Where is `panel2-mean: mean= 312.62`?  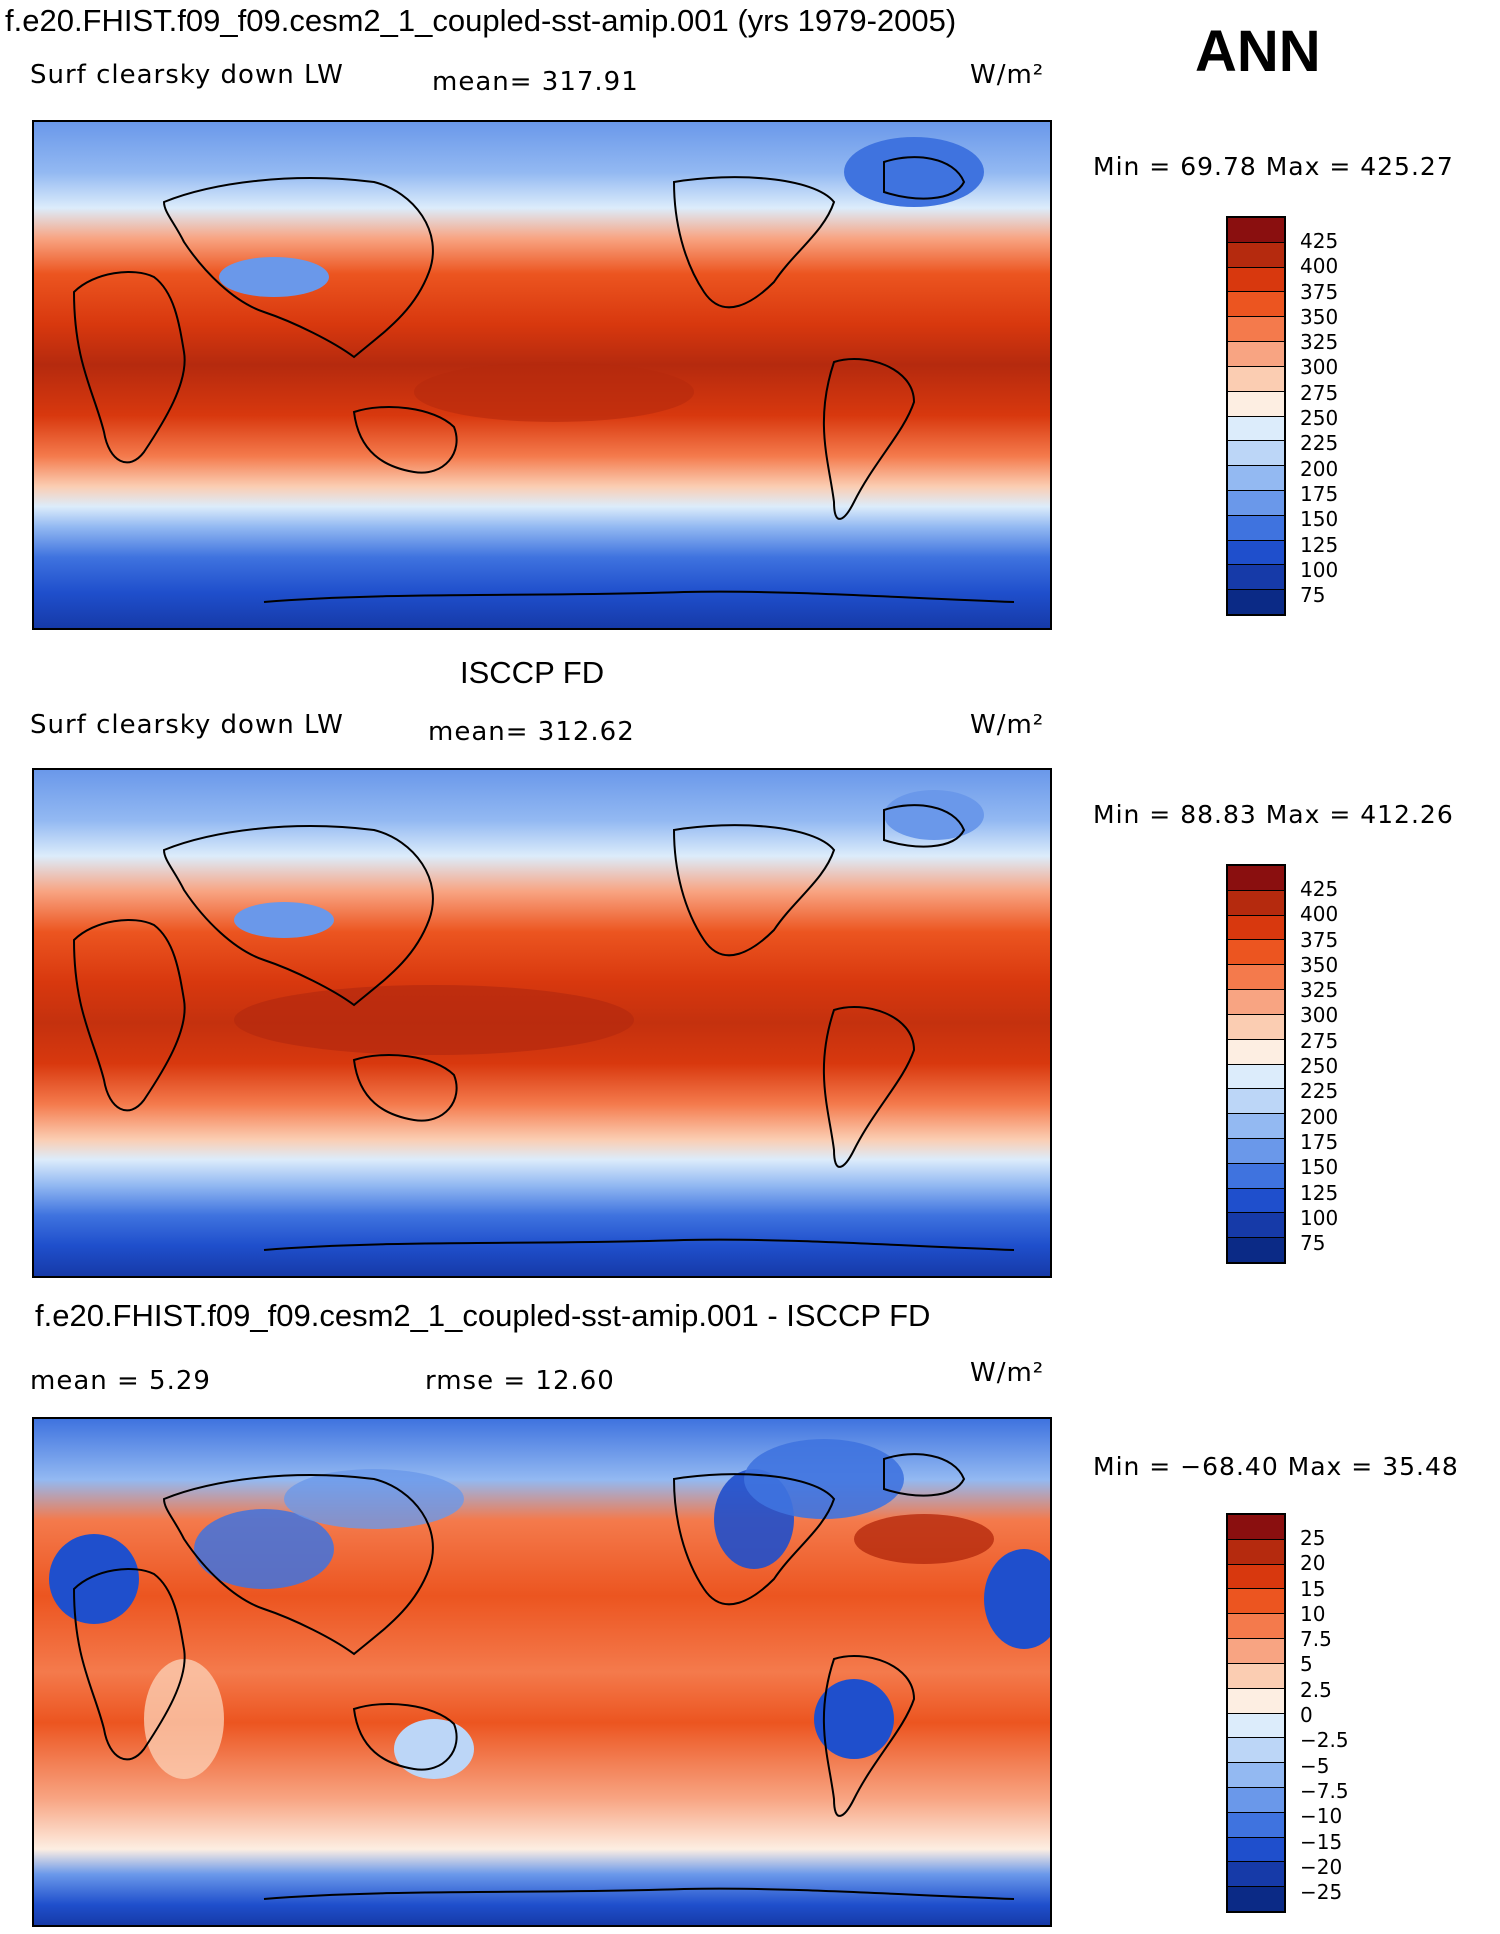
panel2-mean: mean= 312.62 is located at coordinates (531, 732).